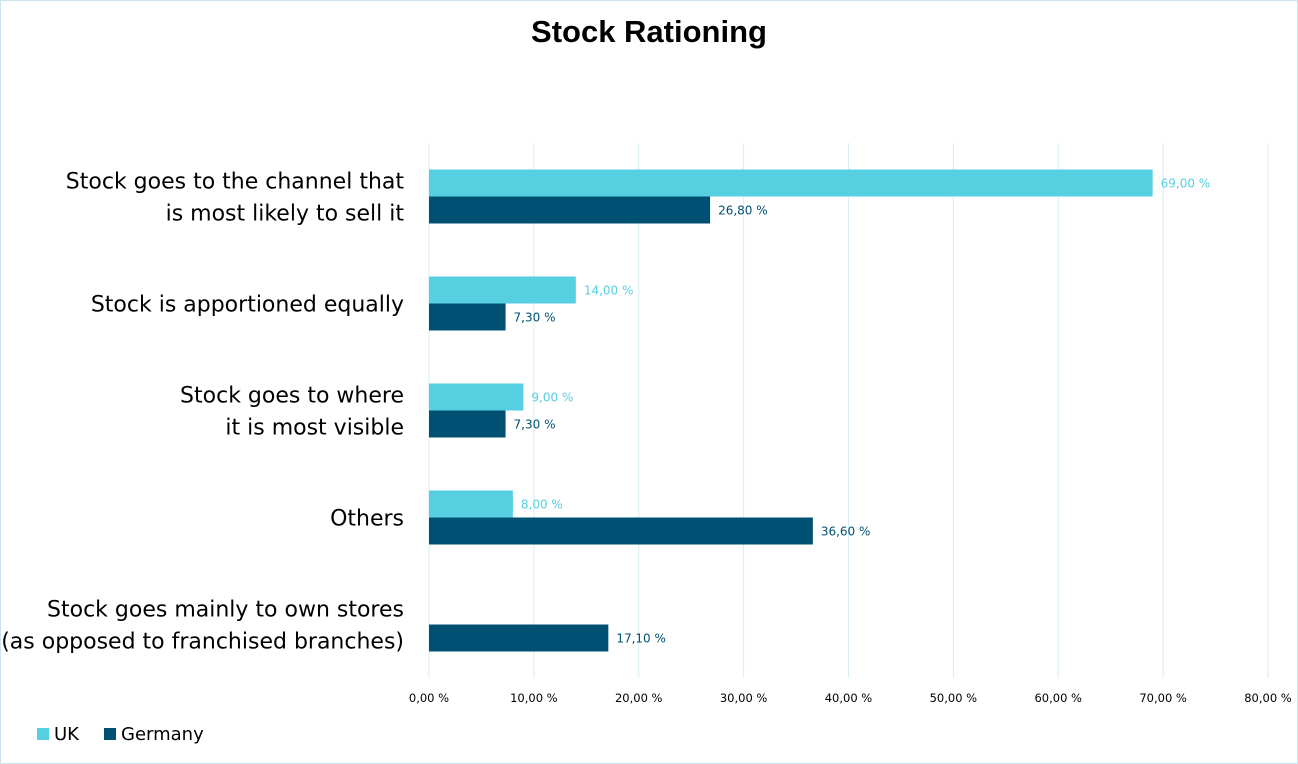 The image size is (1298, 764). Describe the element at coordinates (235, 182) in the screenshot. I see `category-label: Stock goes to the channel that` at that location.